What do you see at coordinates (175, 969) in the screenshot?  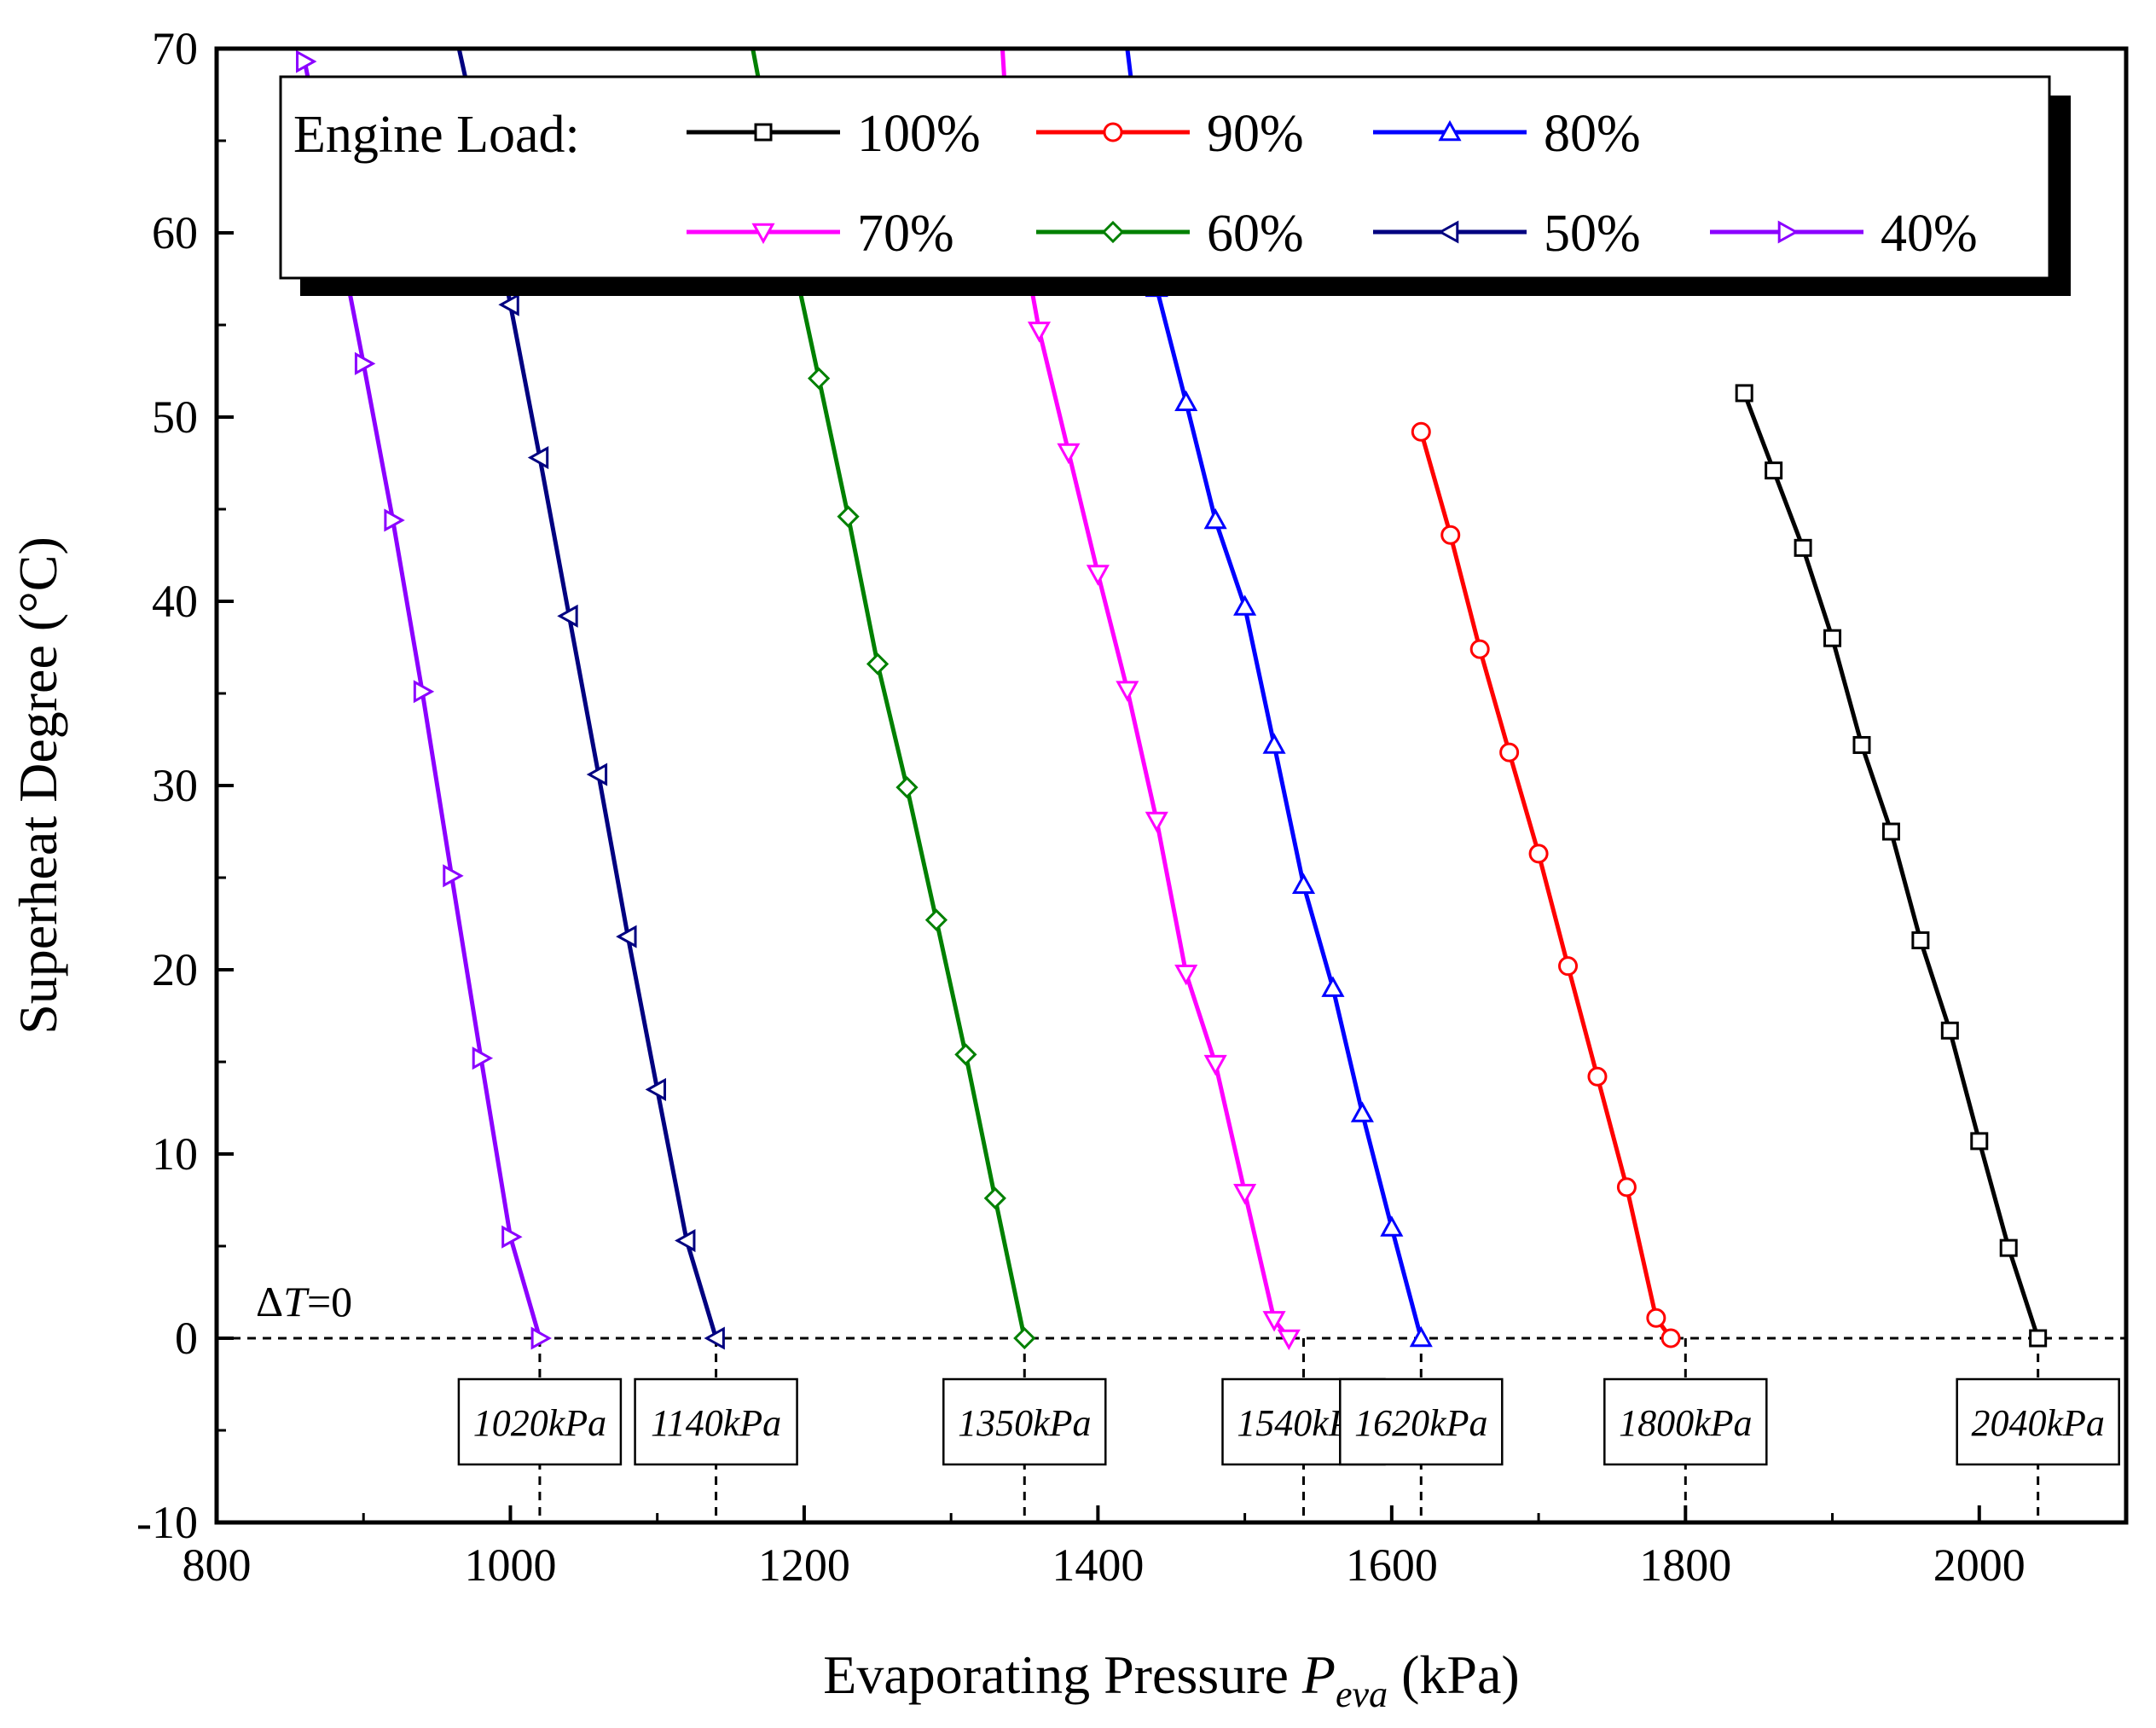 I see `y-tick-label-20: 20` at bounding box center [175, 969].